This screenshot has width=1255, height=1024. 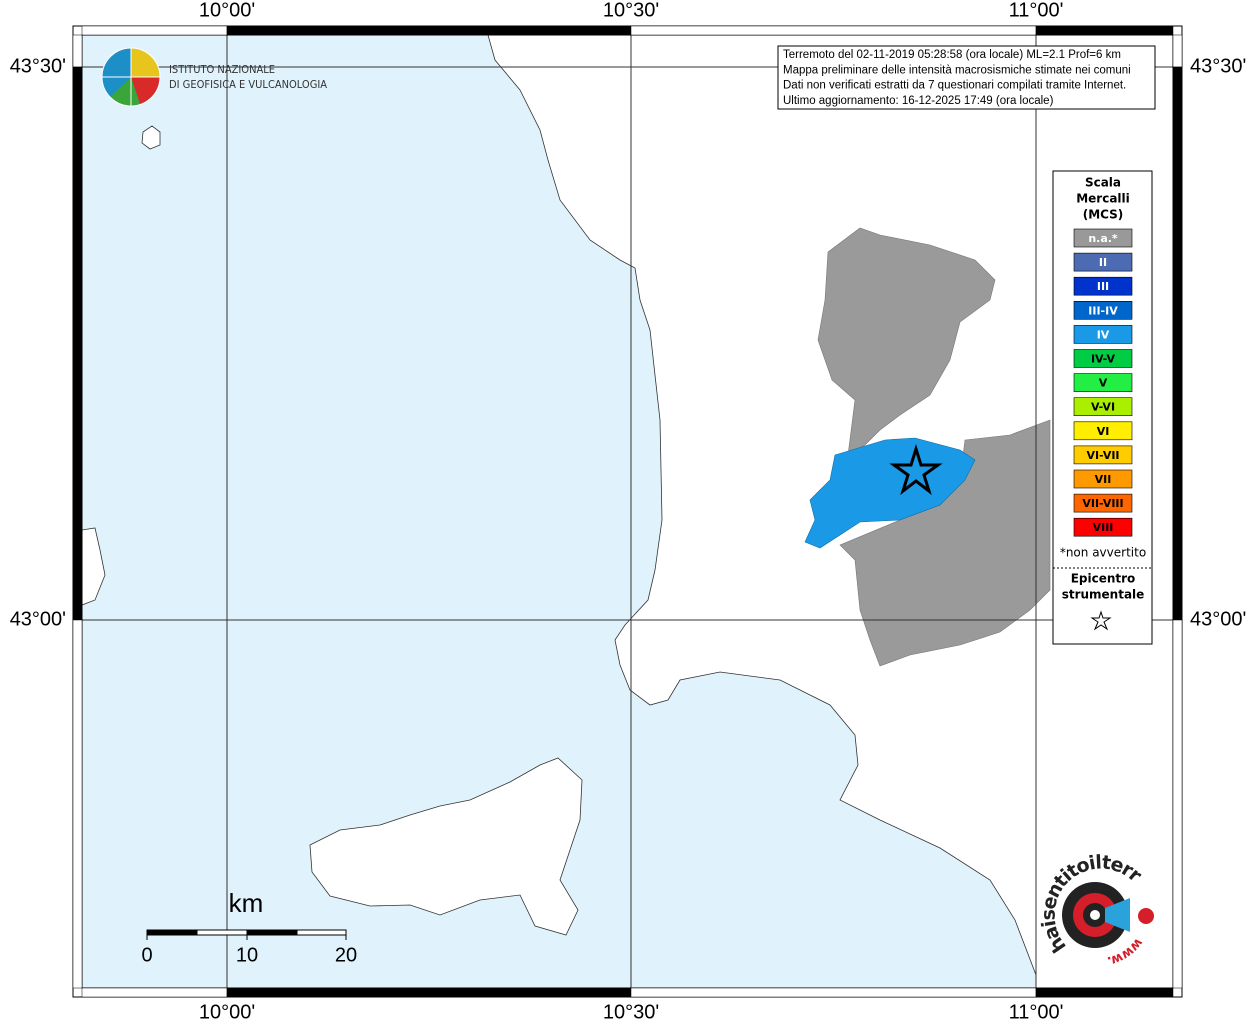 What do you see at coordinates (248, 84) in the screenshot?
I see `logo-text: DI GEOFISICA E VULCANOLOGIA` at bounding box center [248, 84].